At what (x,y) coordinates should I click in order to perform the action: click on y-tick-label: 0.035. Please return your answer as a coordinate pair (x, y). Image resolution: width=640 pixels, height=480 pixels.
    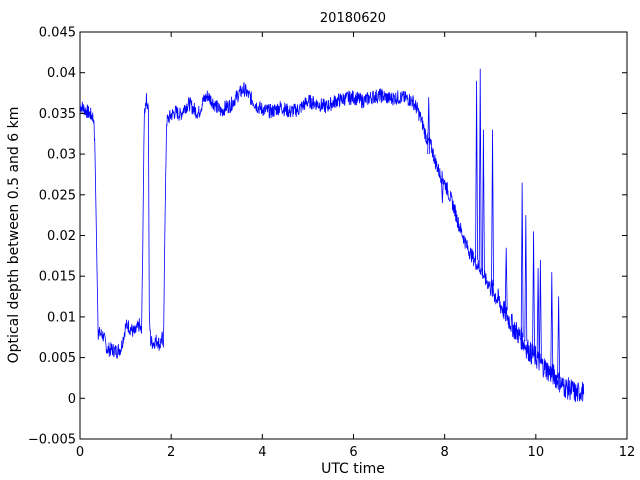
    Looking at the image, I should click on (57, 114).